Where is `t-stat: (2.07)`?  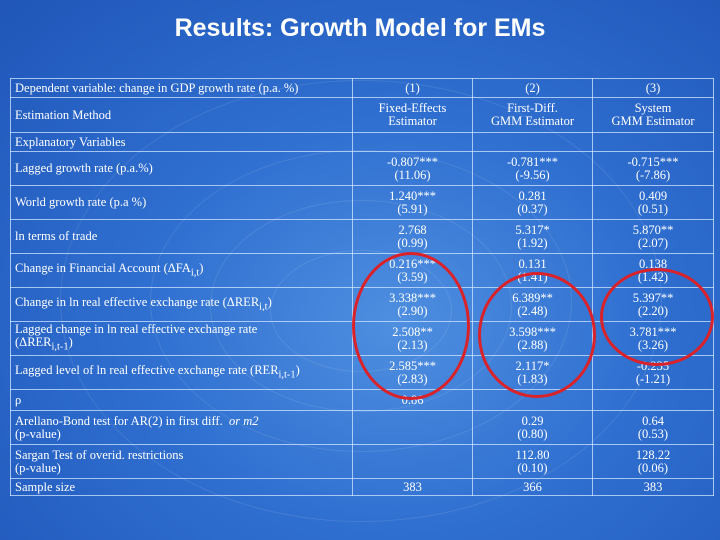
t-stat: (2.07) is located at coordinates (653, 242).